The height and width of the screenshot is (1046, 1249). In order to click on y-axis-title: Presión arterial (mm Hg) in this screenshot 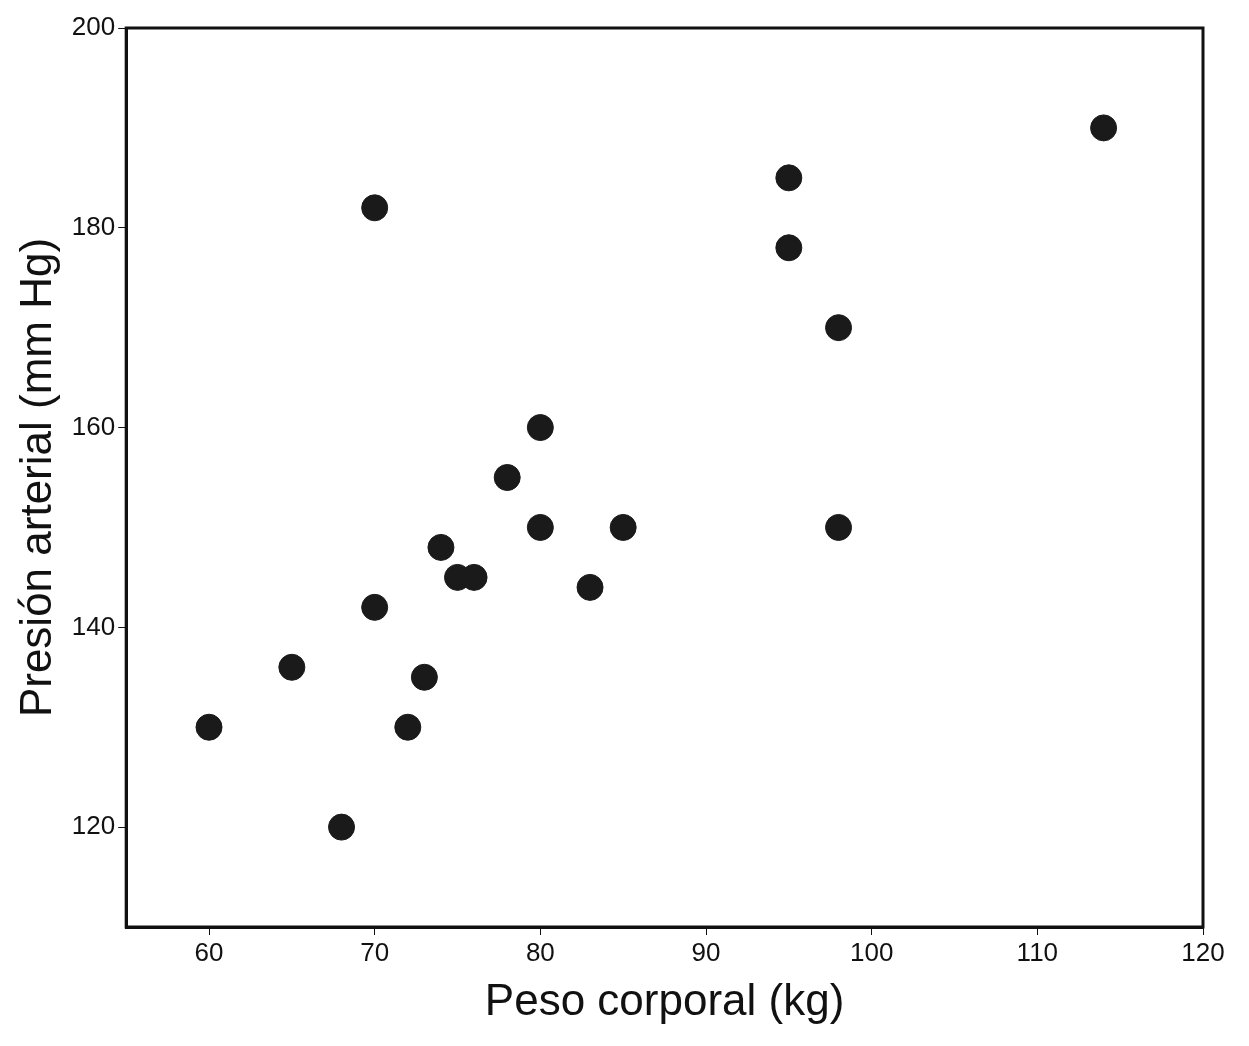, I will do `click(35, 477)`.